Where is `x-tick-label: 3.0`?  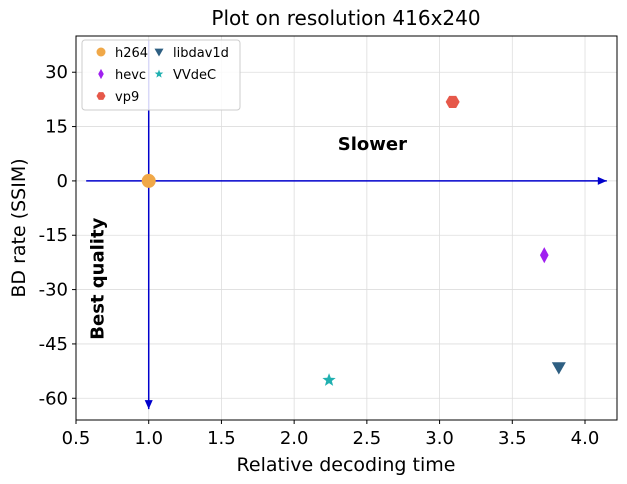 x-tick-label: 3.0 is located at coordinates (439, 438).